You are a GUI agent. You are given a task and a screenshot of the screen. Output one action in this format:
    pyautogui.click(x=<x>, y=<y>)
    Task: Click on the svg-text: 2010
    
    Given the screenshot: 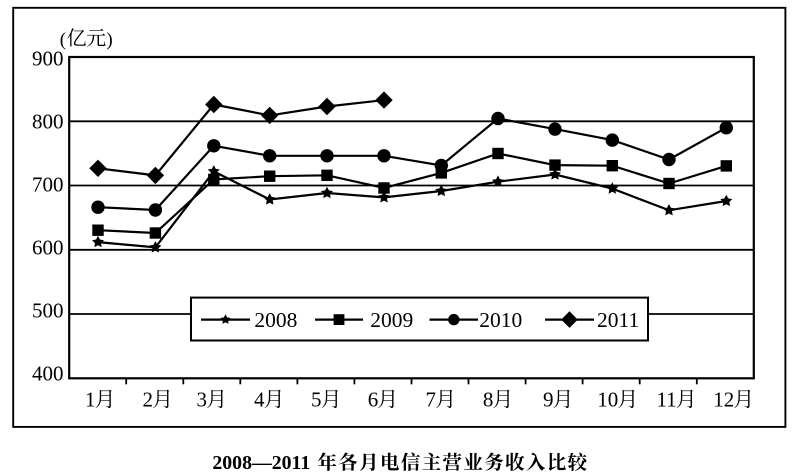 What is the action you would take?
    pyautogui.click(x=500, y=320)
    